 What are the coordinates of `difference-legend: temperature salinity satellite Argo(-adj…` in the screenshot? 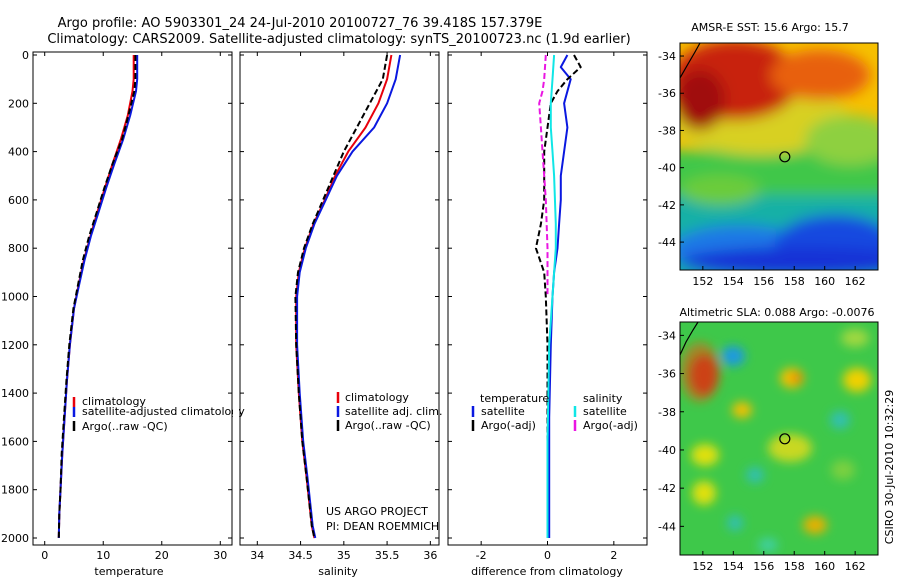 It's located at (554, 412).